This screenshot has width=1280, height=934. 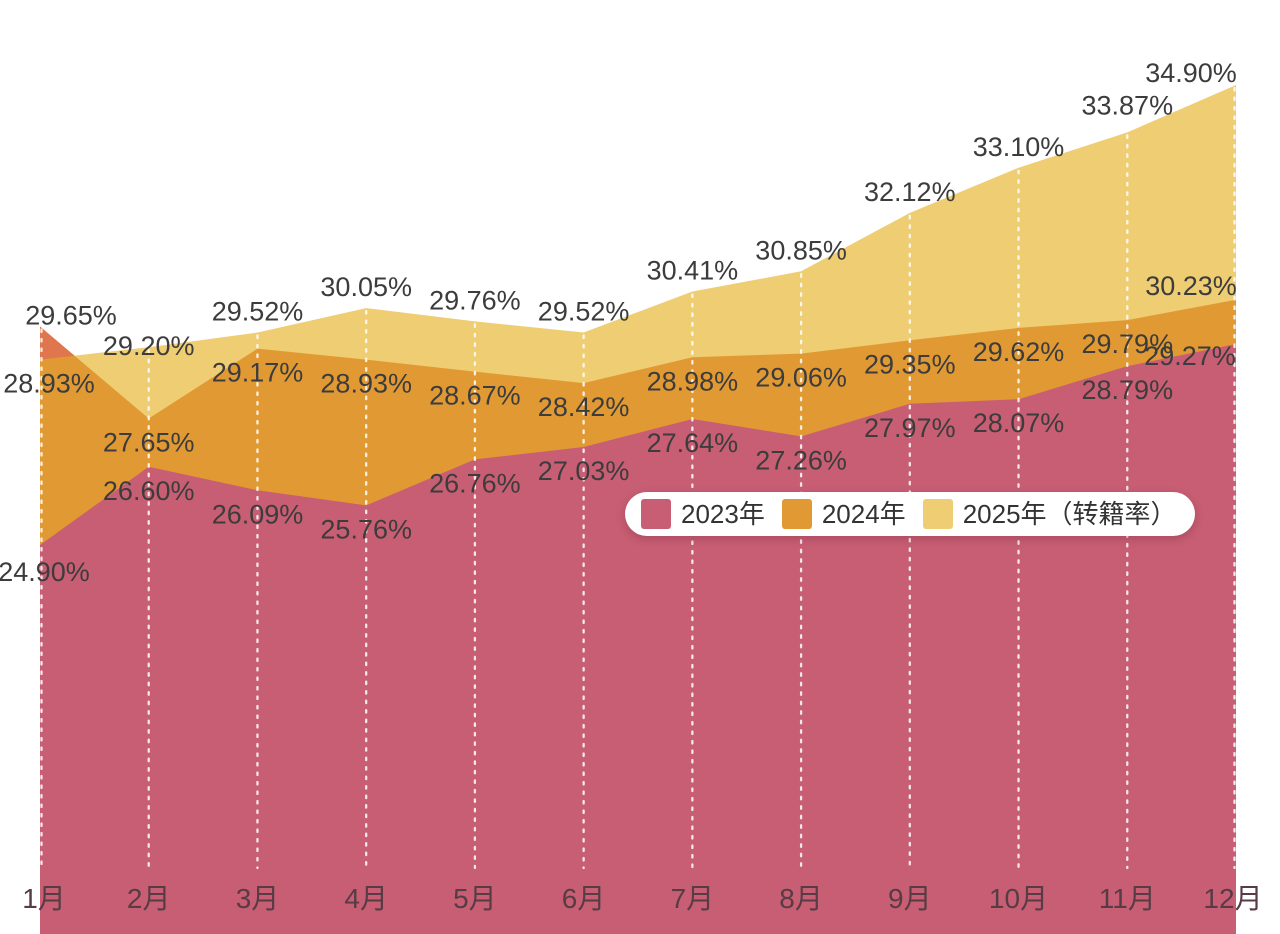 What do you see at coordinates (801, 898) in the screenshot?
I see `month-label-8月: 8月` at bounding box center [801, 898].